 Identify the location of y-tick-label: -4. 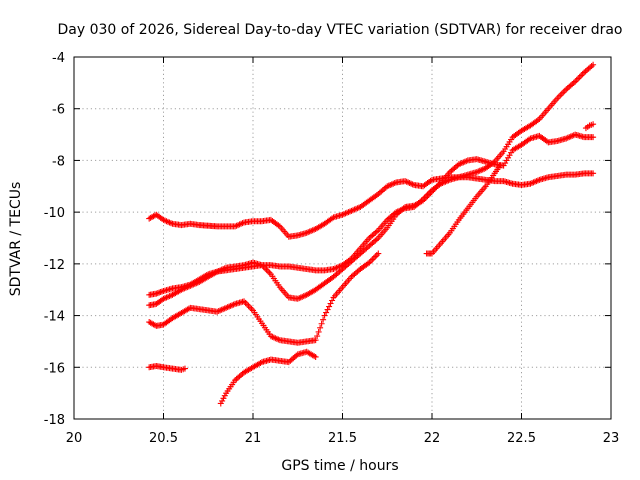
(58, 58).